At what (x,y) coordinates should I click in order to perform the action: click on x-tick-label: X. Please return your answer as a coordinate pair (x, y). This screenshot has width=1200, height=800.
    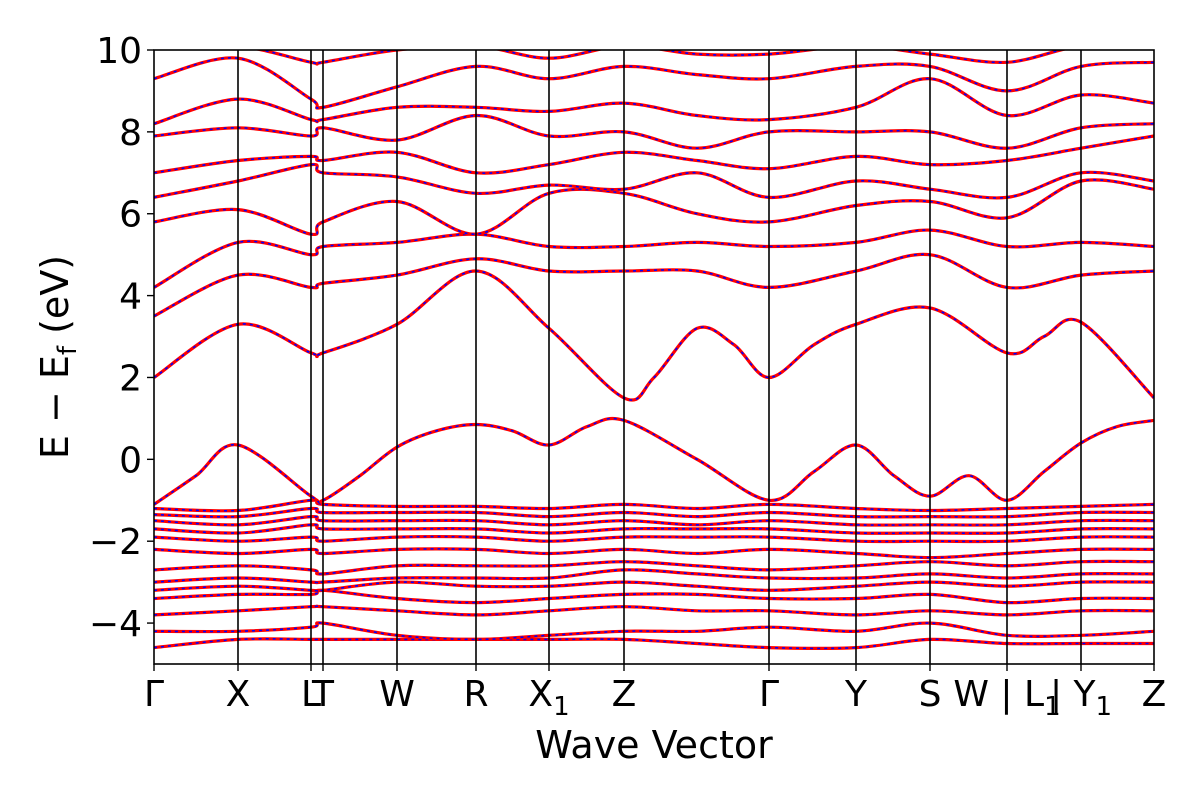
    Looking at the image, I should click on (238, 694).